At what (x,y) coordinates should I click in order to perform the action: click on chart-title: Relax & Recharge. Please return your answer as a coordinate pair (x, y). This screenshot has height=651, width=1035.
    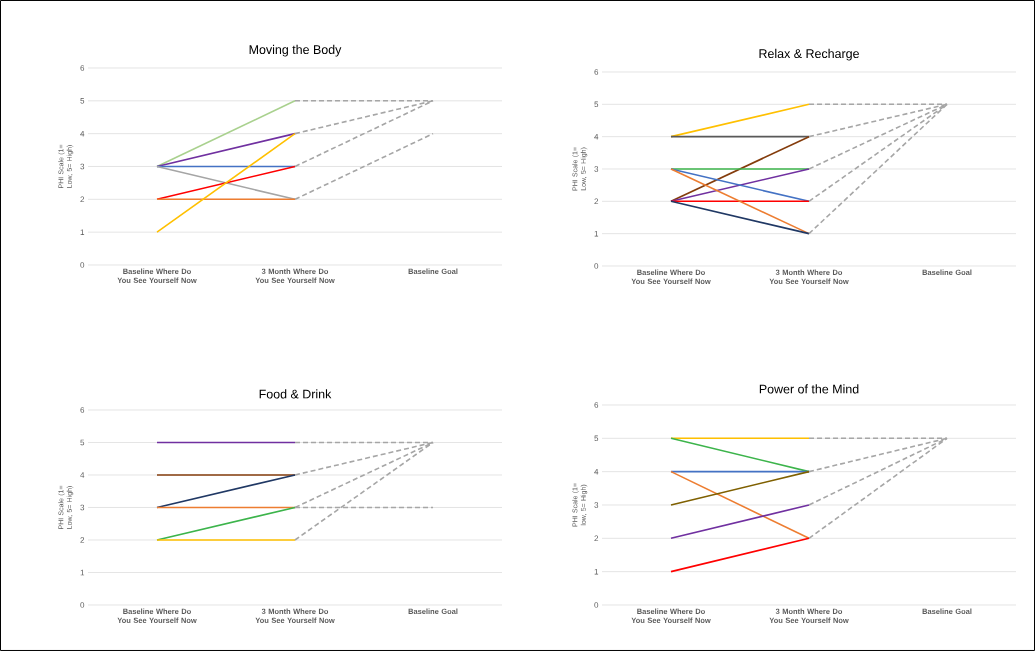
    Looking at the image, I should click on (809, 54).